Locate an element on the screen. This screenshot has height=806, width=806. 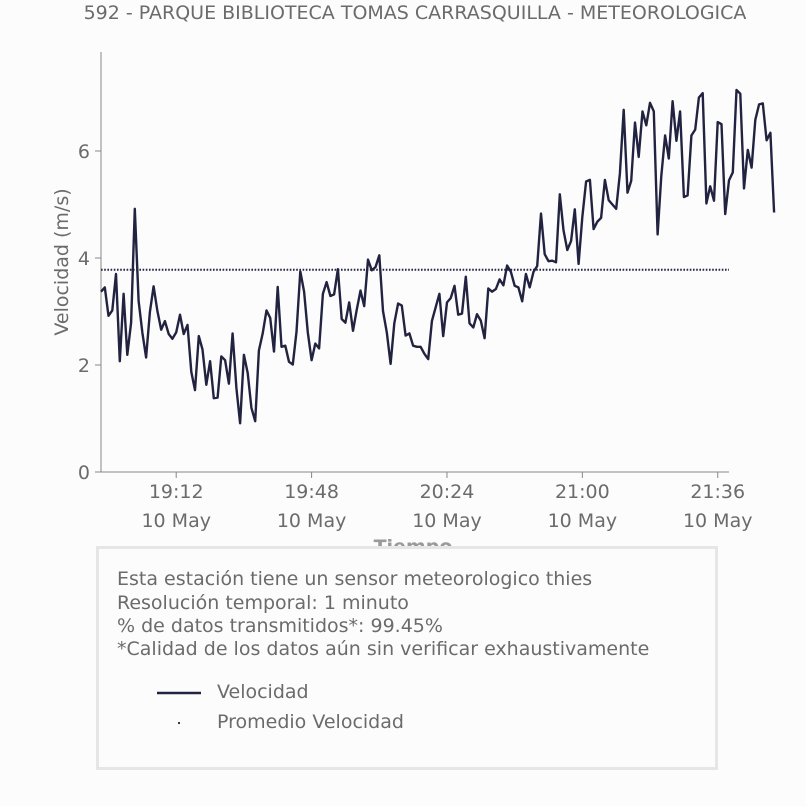
y-axis-label: Velocidad (m/s) is located at coordinates (62, 261).